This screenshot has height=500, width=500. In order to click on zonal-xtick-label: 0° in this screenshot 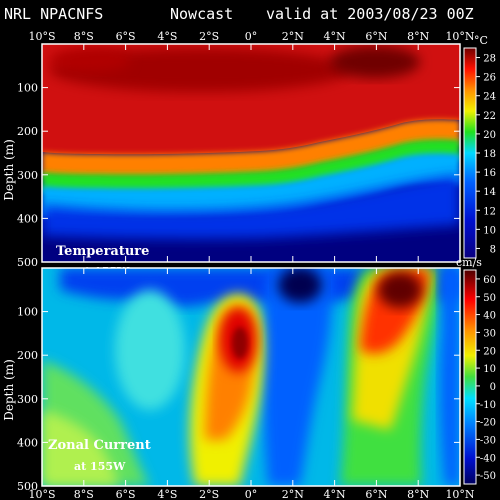, I will do `click(251, 494)`.